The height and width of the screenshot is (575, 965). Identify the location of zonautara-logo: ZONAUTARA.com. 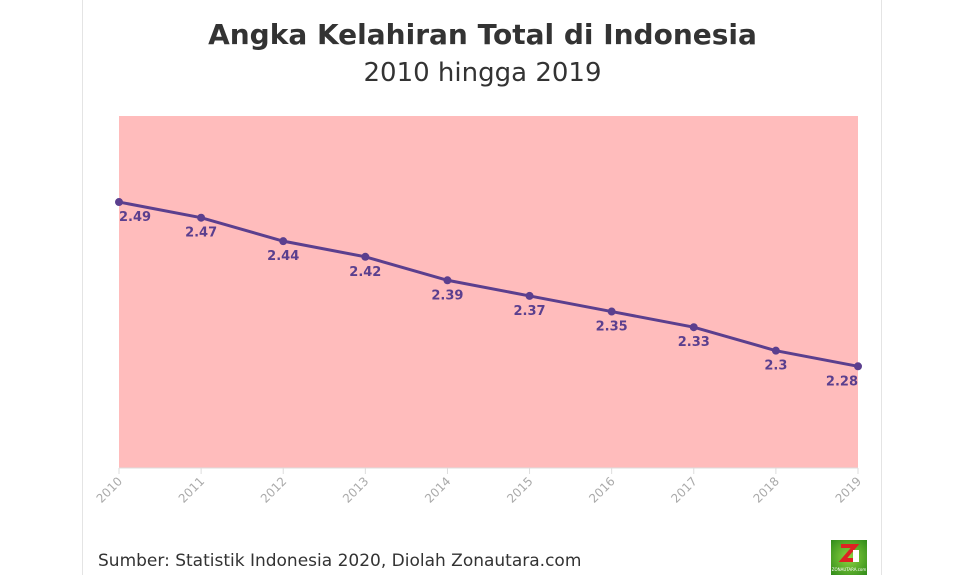
(849, 557).